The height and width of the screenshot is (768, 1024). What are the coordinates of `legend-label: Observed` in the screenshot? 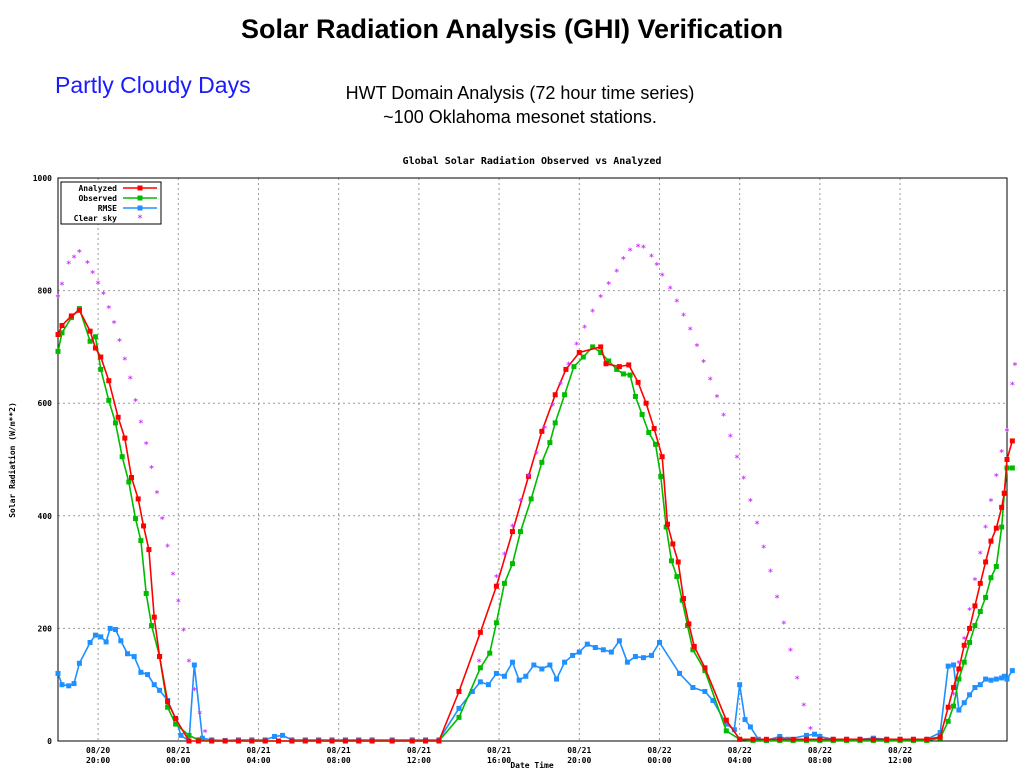 It's located at (97, 198).